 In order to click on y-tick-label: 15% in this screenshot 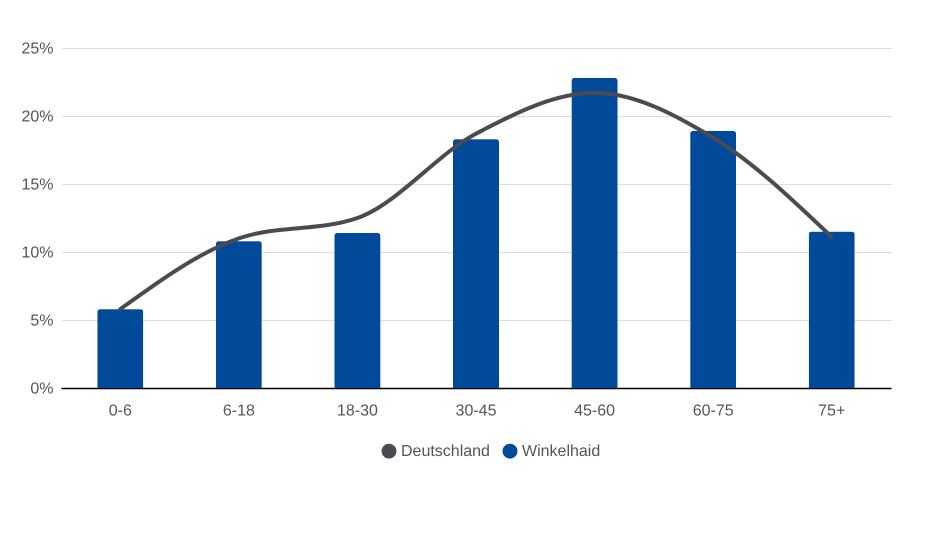, I will do `click(37, 185)`.